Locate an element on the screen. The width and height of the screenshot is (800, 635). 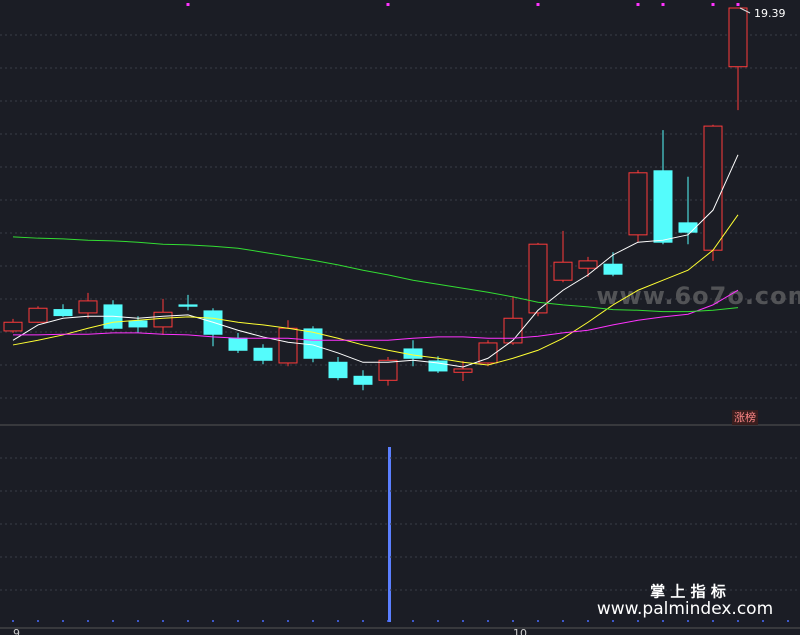
high-pointer is located at coordinates (745, 10).